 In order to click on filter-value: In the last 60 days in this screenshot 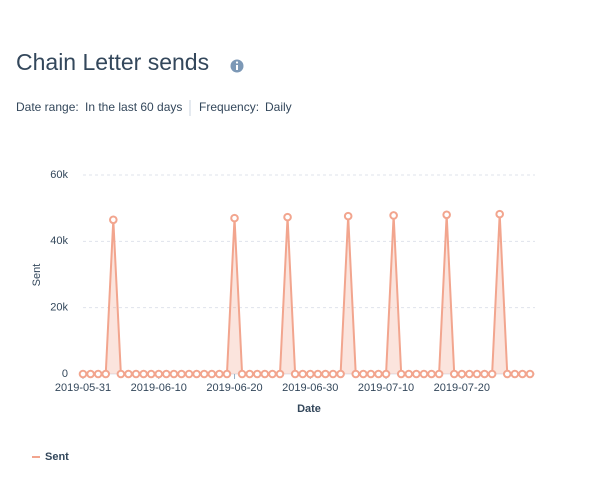, I will do `click(133, 107)`.